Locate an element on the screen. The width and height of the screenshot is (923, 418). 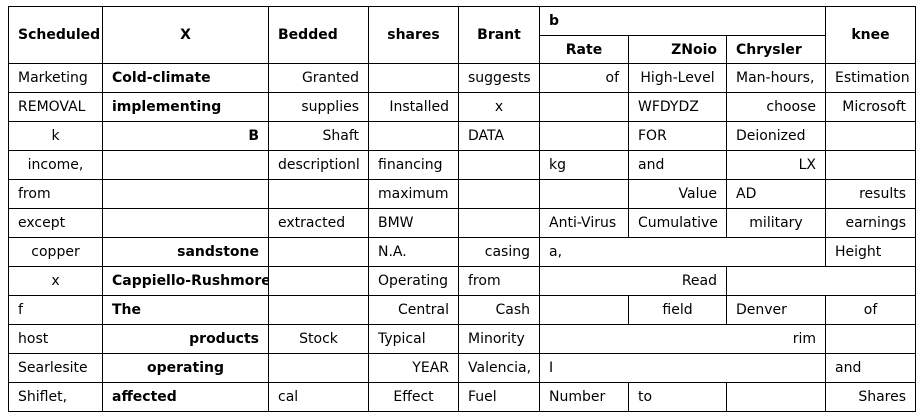
header-shares: shares is located at coordinates (413, 35).